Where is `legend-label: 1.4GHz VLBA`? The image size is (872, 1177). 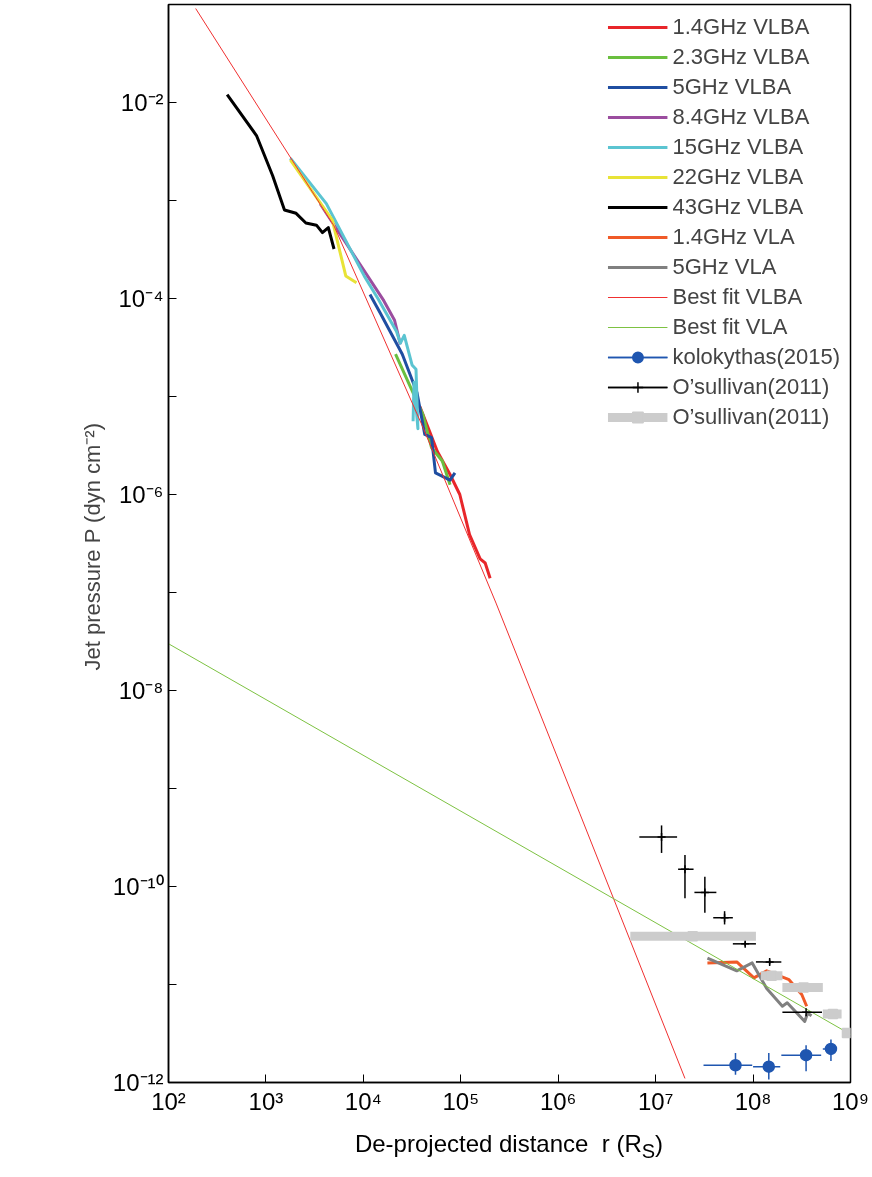 legend-label: 1.4GHz VLBA is located at coordinates (741, 27).